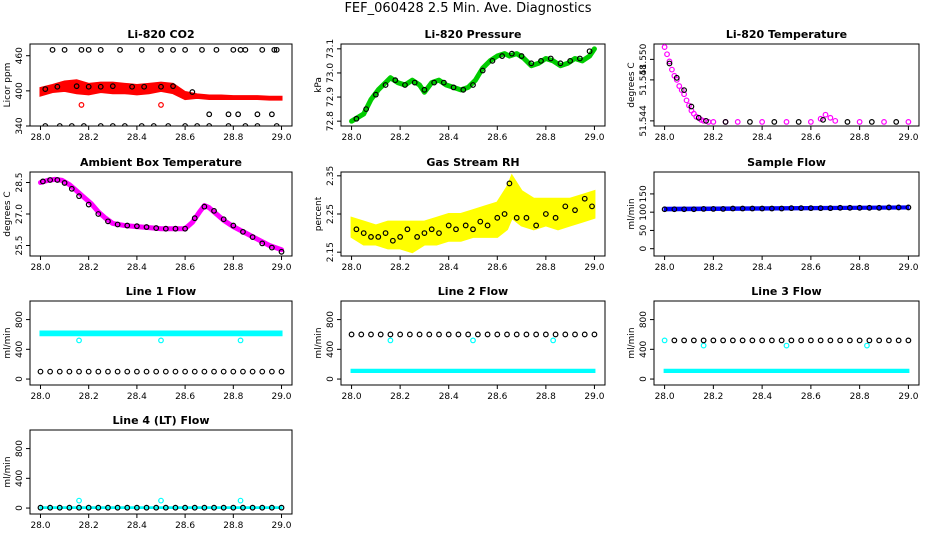 This screenshot has height=540, width=936. I want to click on panel-title: Line 1 Flow, so click(161, 291).